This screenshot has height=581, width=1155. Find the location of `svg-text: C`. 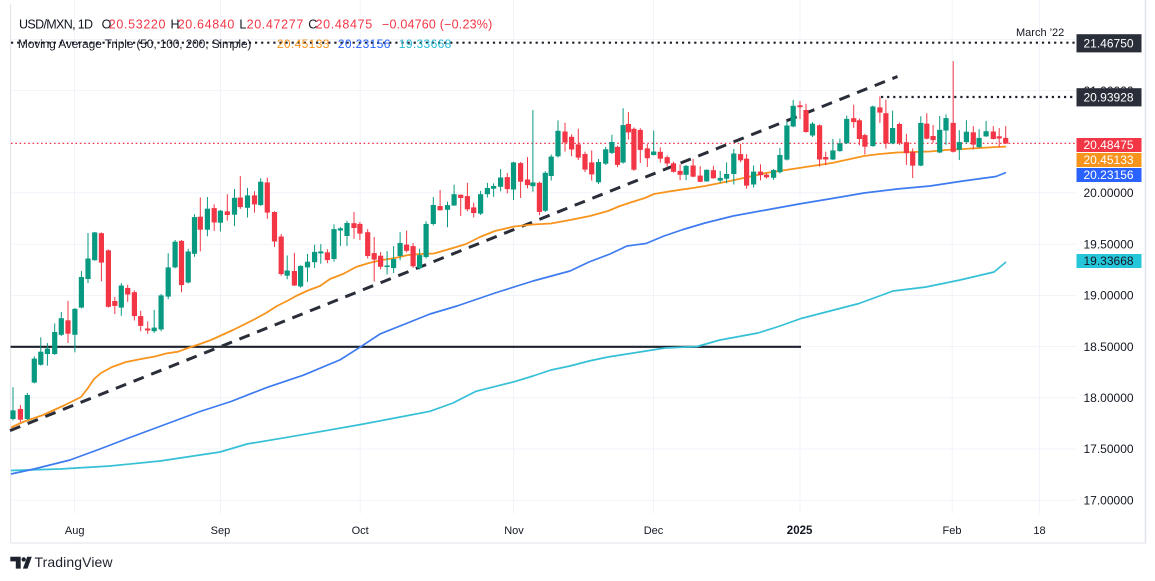

svg-text: C is located at coordinates (312, 24).